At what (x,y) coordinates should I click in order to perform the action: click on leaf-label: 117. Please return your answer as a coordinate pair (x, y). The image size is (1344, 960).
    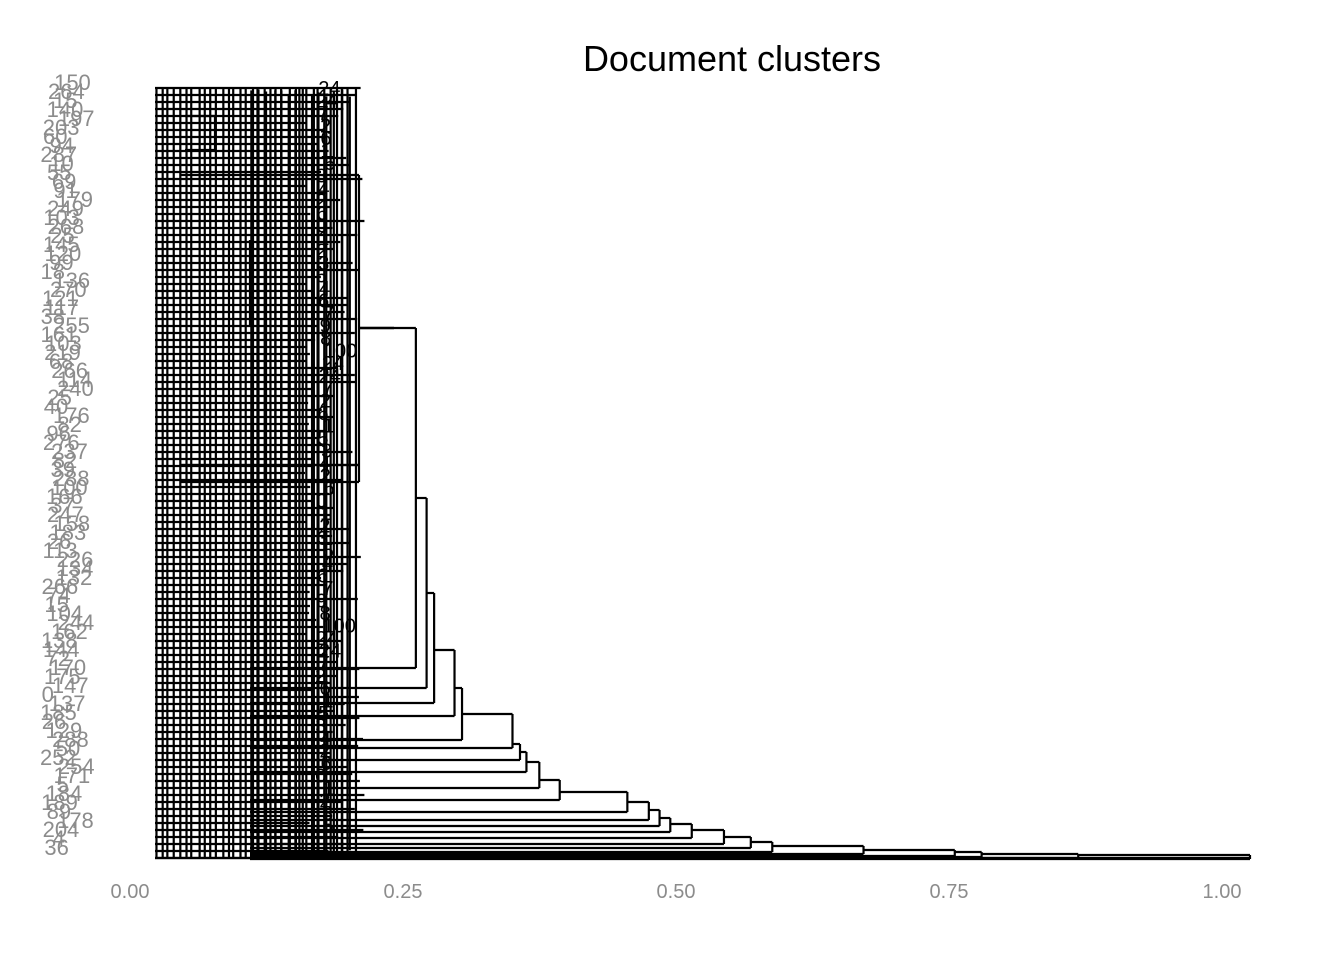
    Looking at the image, I should click on (61, 307).